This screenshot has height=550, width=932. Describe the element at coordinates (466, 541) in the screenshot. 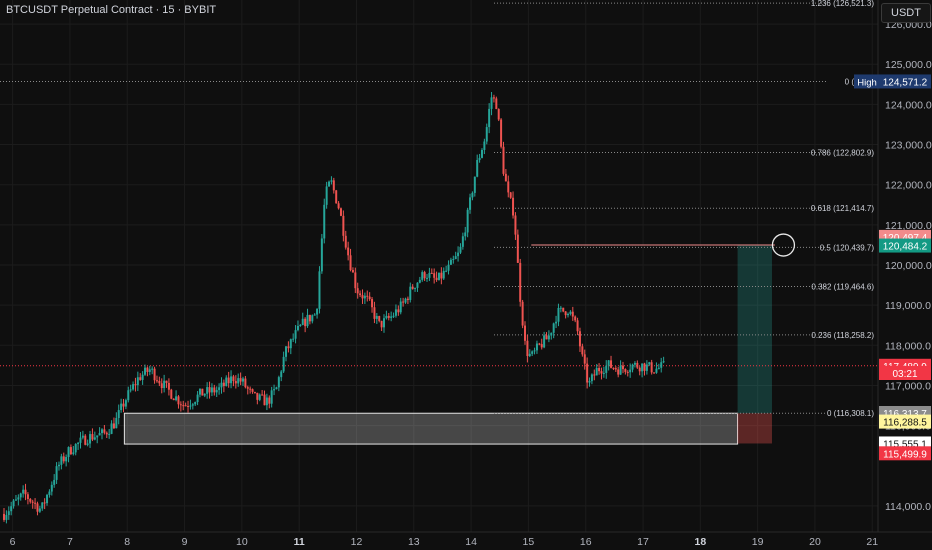

I see `time-axis` at that location.